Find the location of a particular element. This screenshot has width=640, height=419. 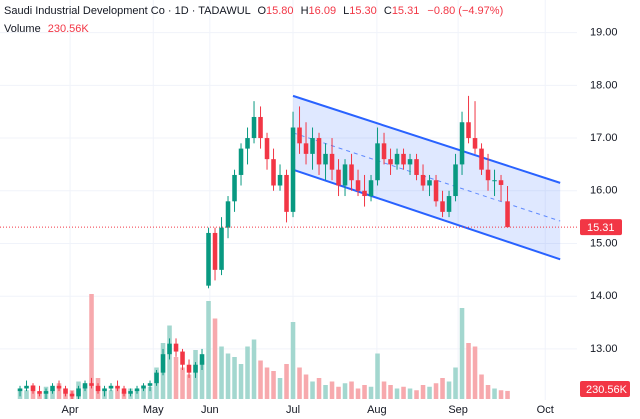

volume-value-label: 230.56K is located at coordinates (607, 390).